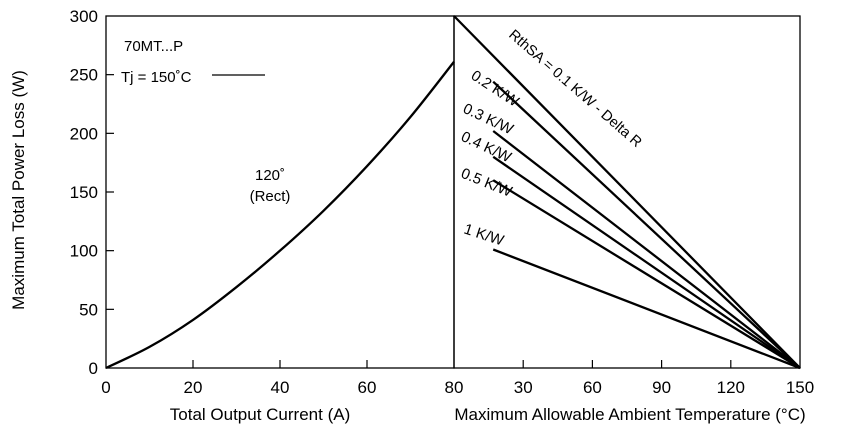 This screenshot has width=856, height=428. What do you see at coordinates (84, 251) in the screenshot?
I see `y-tick-label: 100` at bounding box center [84, 251].